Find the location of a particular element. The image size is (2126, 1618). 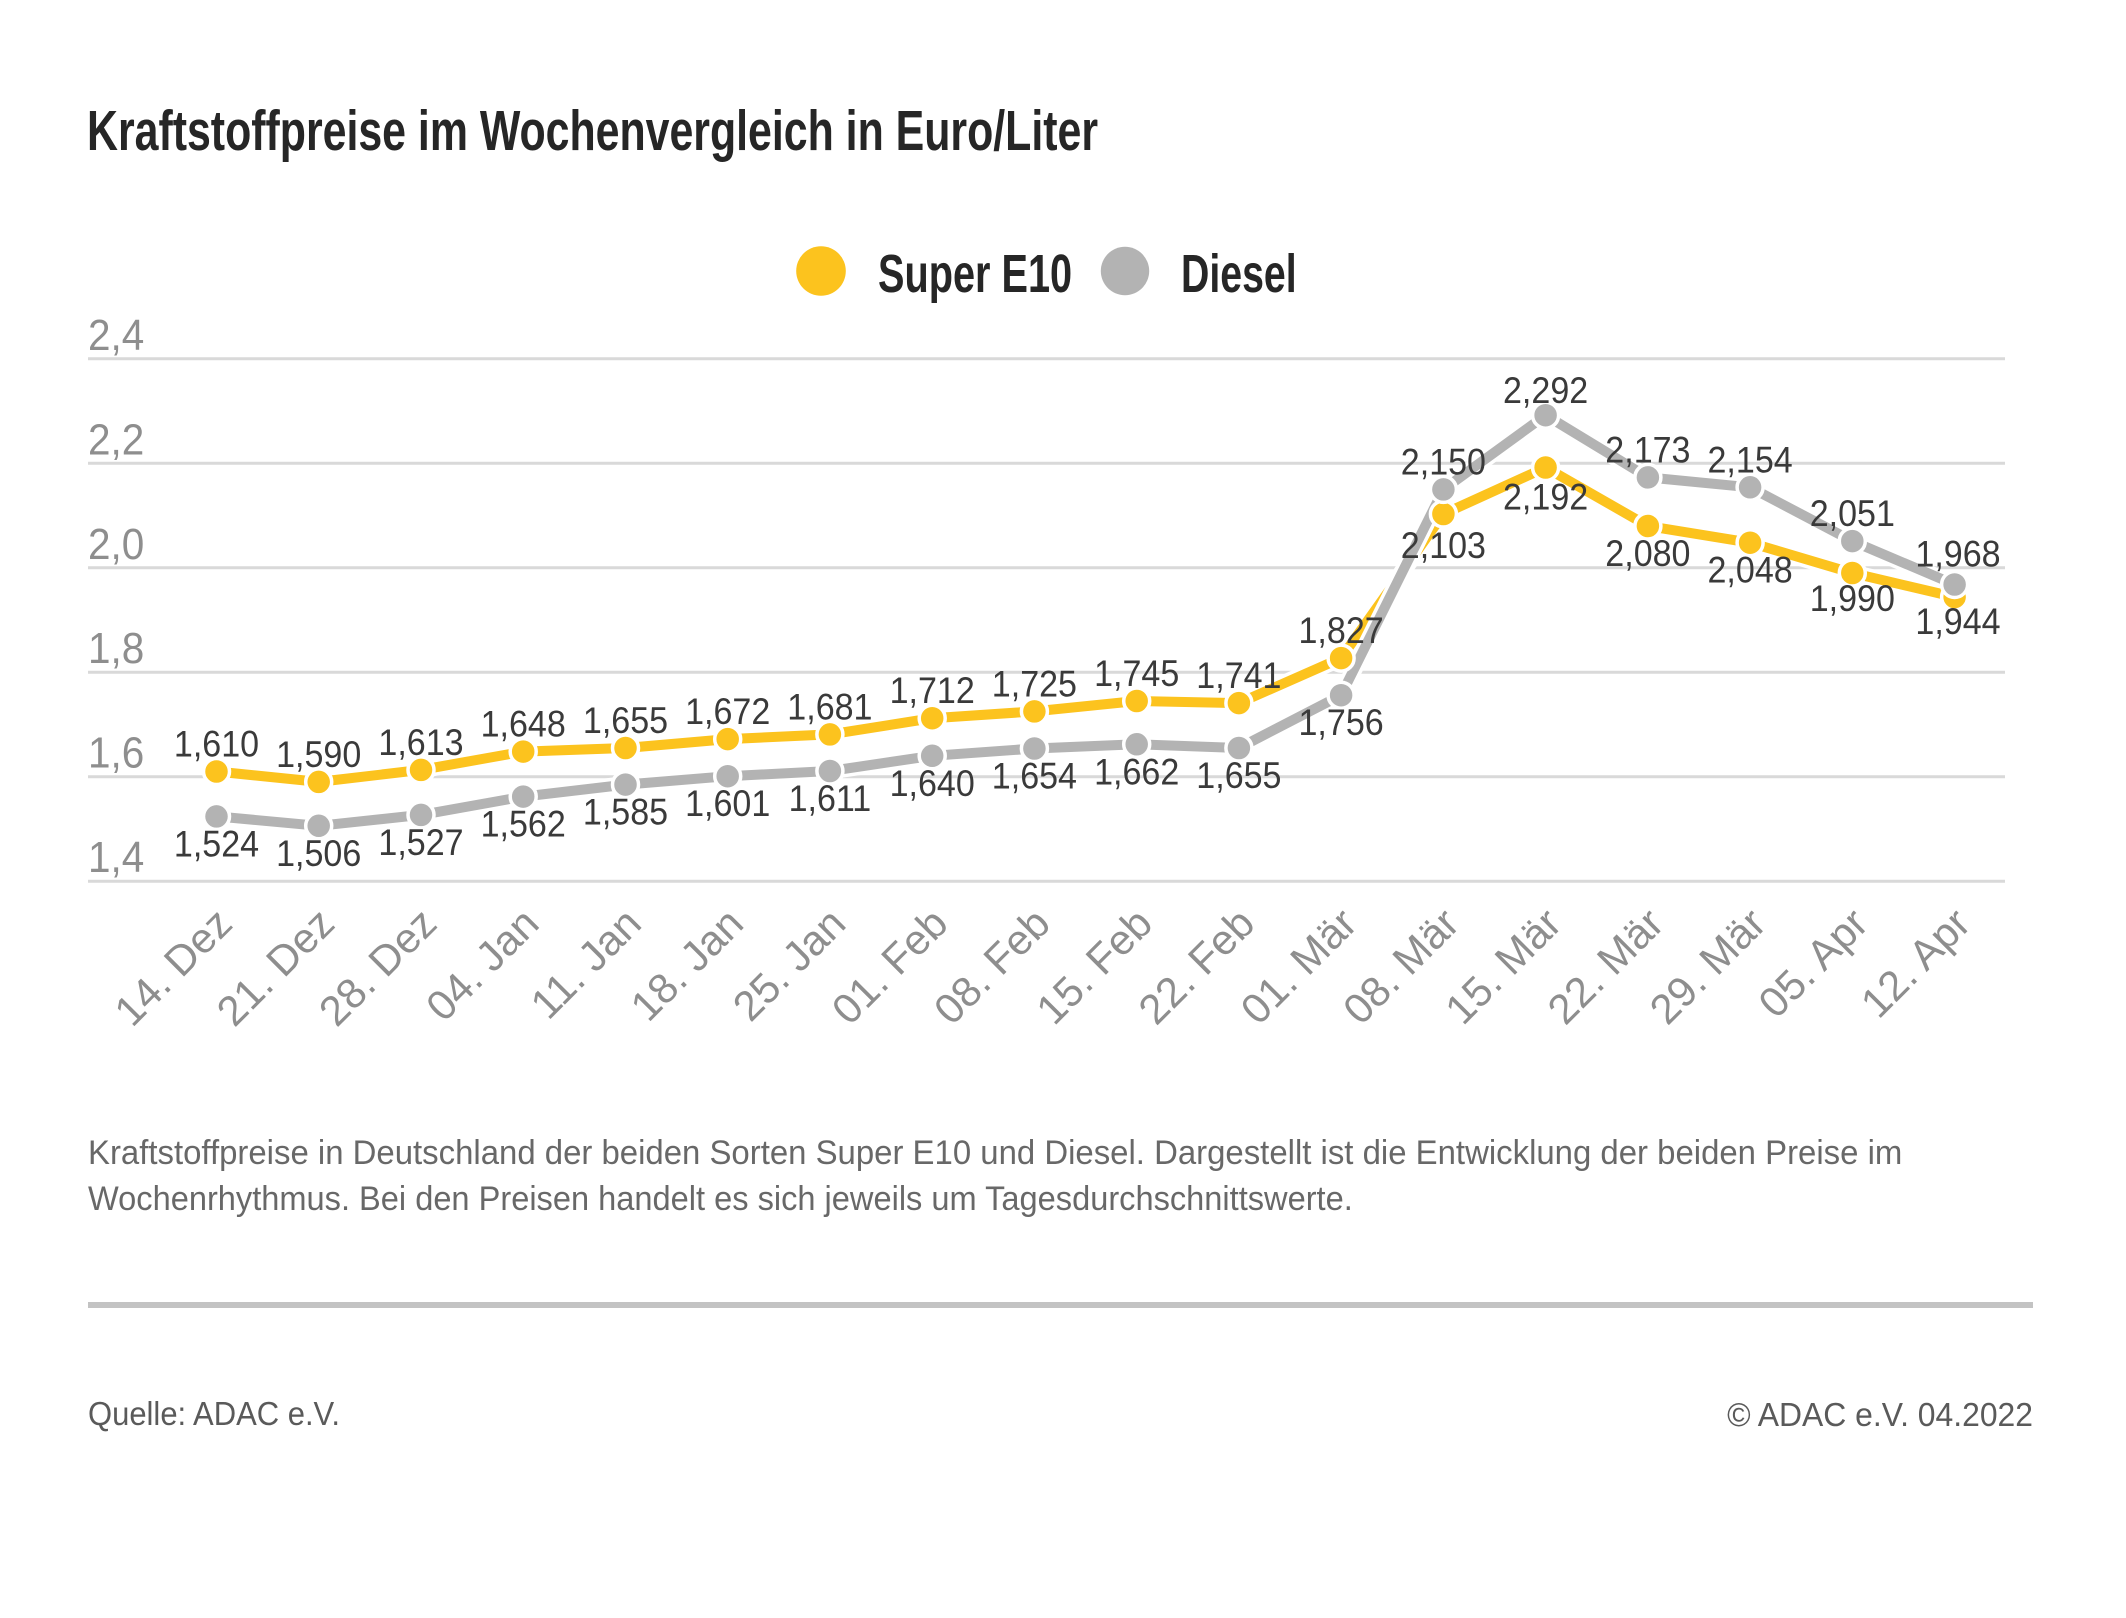

svg-text: 1,613 is located at coordinates (420, 743).